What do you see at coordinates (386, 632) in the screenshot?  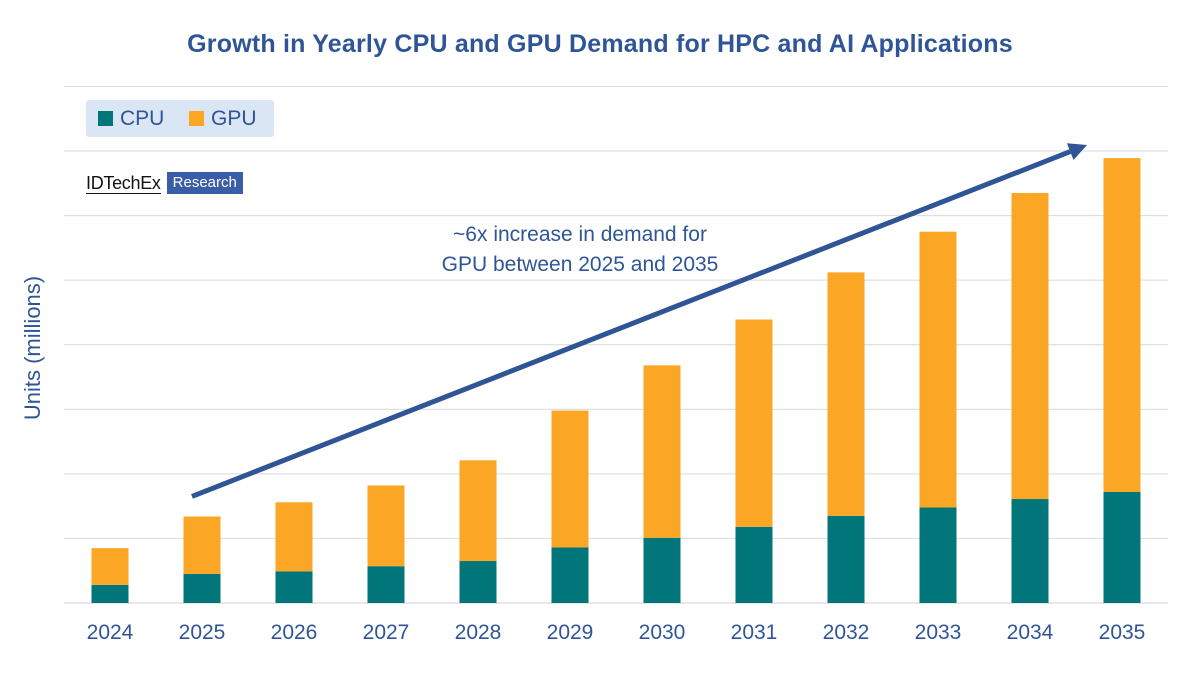 I see `x-tick-label-2027: 2027` at bounding box center [386, 632].